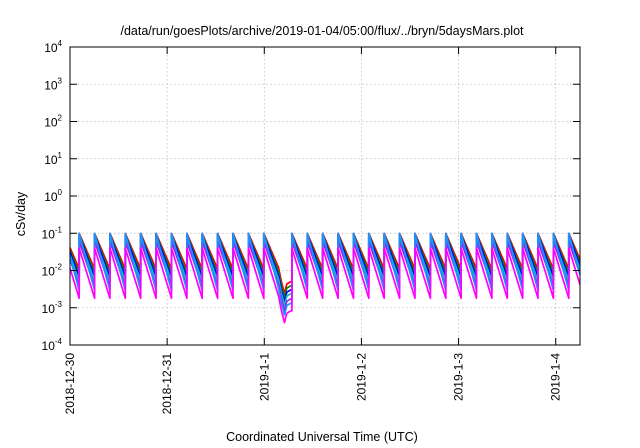 Image resolution: width=640 pixels, height=448 pixels. I want to click on y-tick-label: 10², so click(53, 122).